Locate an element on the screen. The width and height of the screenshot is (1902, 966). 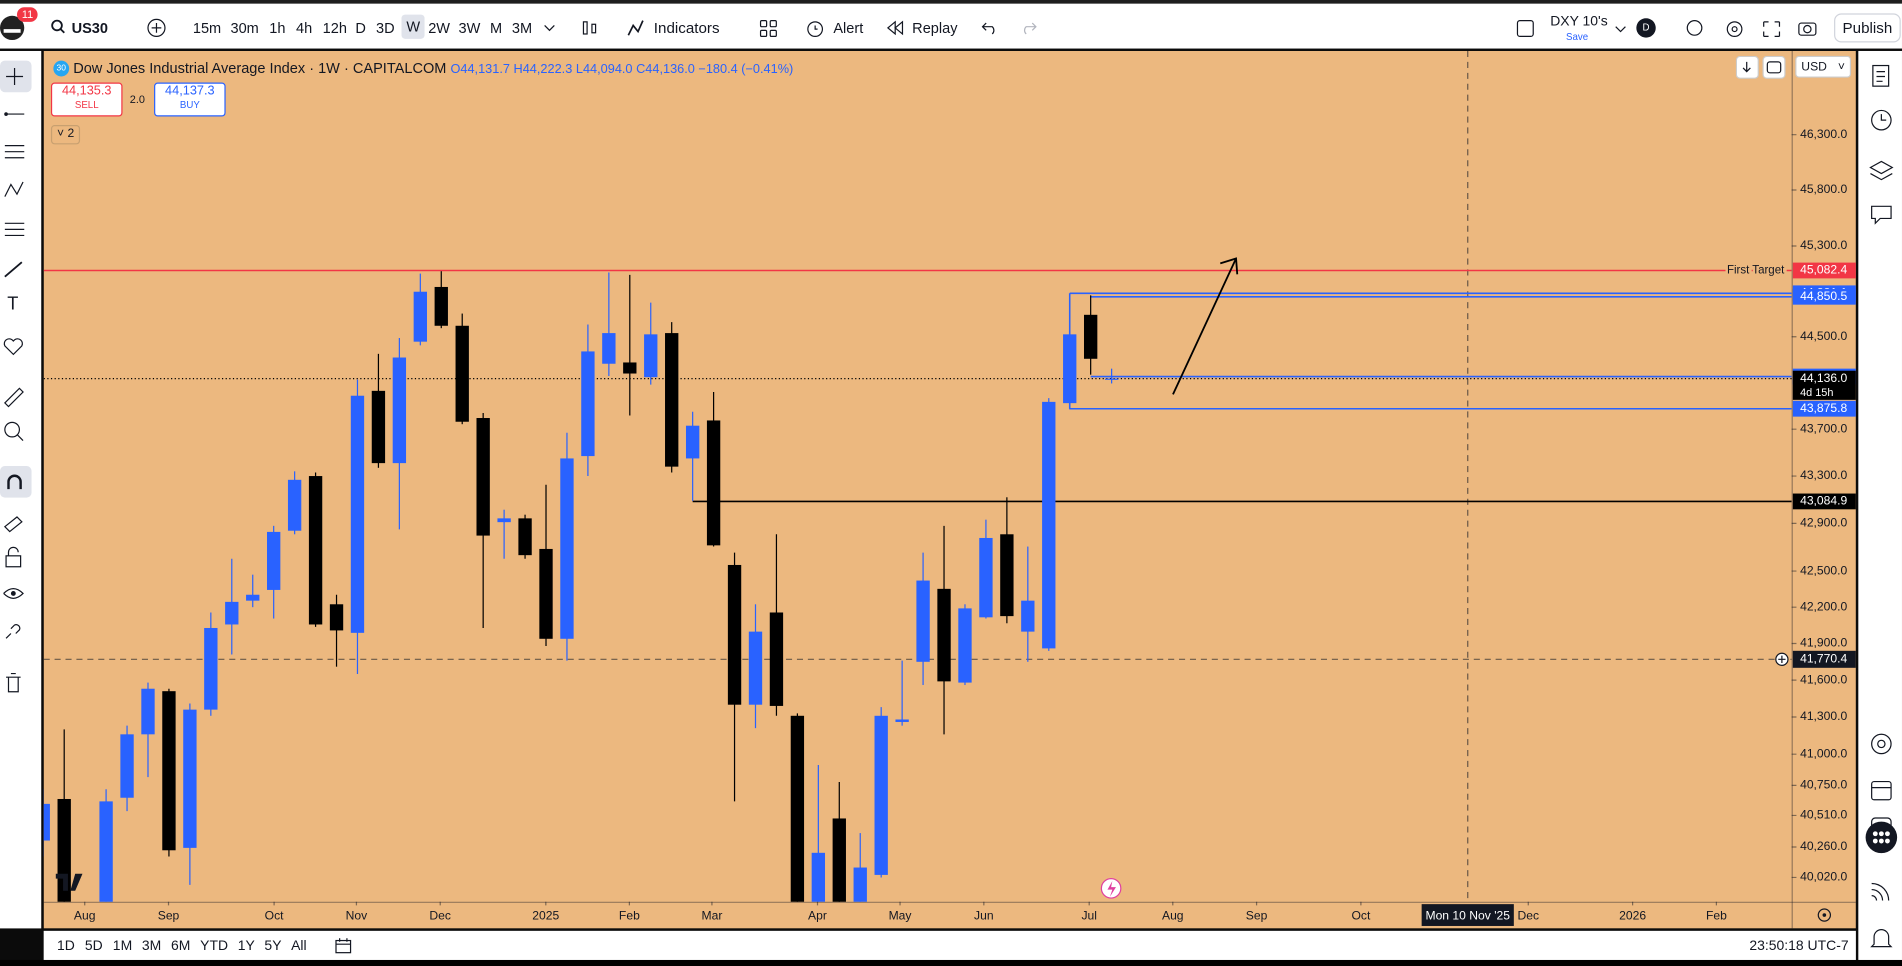
x-tick-label: Aug is located at coordinates (85, 915).